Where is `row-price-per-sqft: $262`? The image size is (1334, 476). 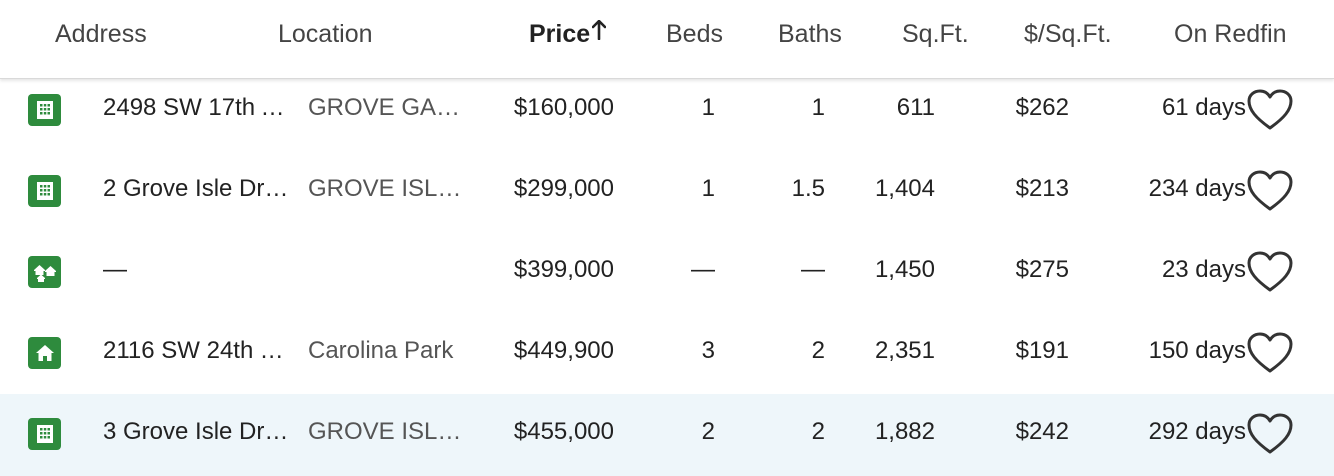
row-price-per-sqft: $262 is located at coordinates (1042, 107).